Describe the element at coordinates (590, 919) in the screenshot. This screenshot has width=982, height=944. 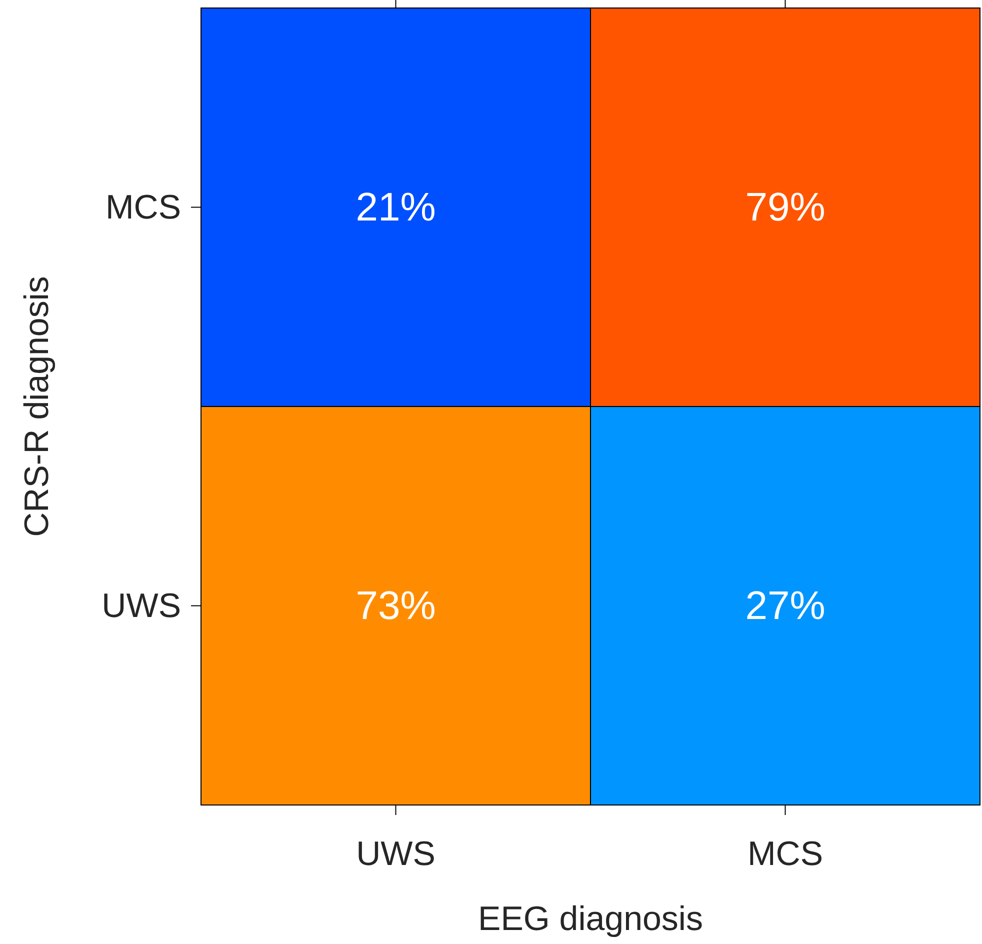
I see `x-axis-title: EEG diagnosis` at that location.